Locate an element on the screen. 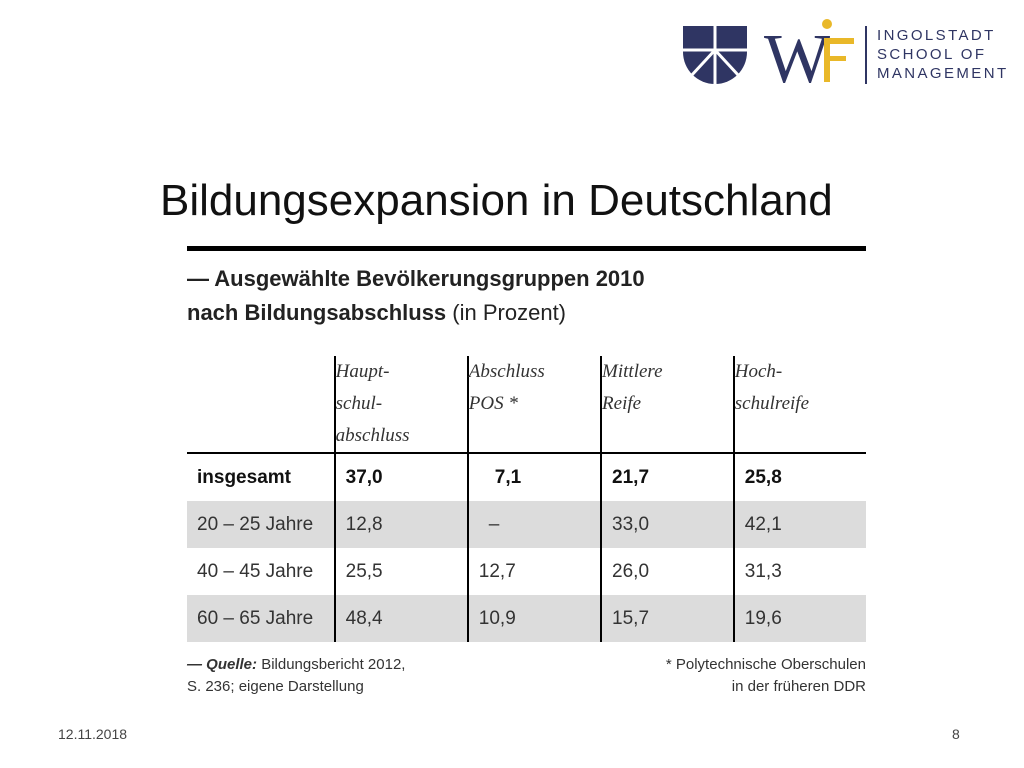  table-cell: 12,8 is located at coordinates (400, 524).